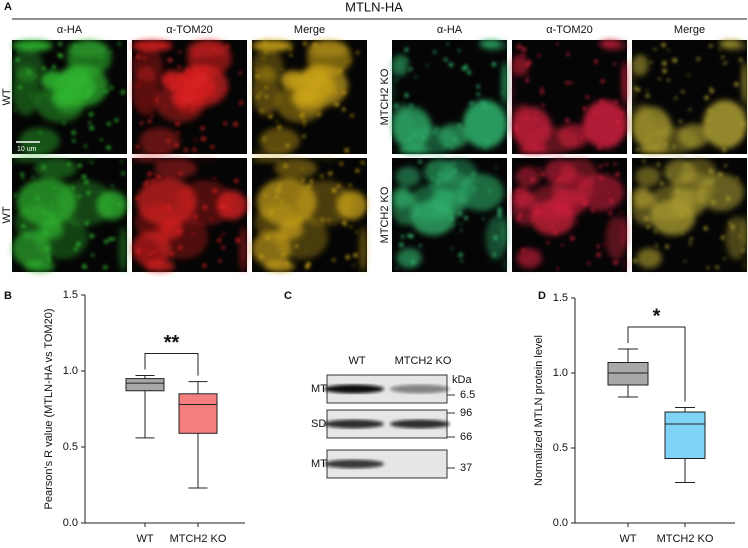 The image size is (748, 548). Describe the element at coordinates (466, 468) in the screenshot. I see `marker-label: 37` at that location.